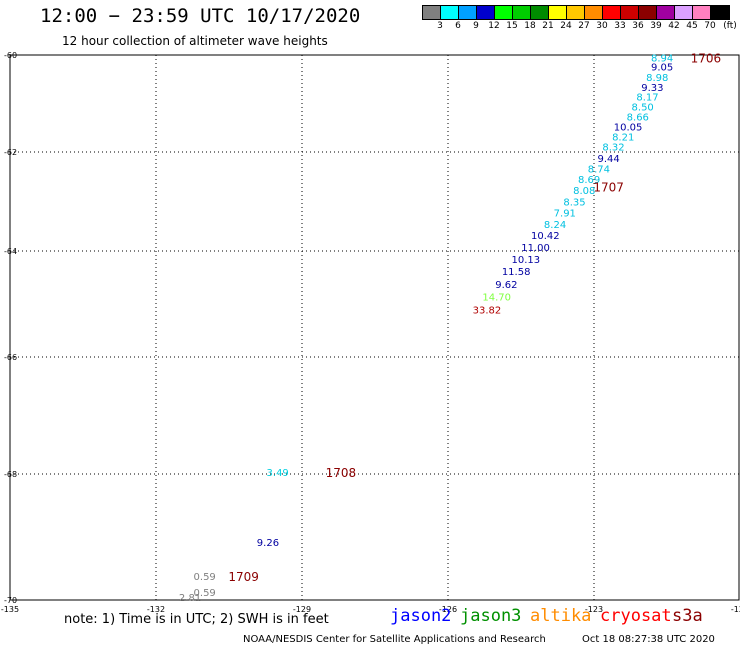 The width and height of the screenshot is (740, 650). Describe the element at coordinates (516, 272) in the screenshot. I see `wave-height-value: 11.58` at that location.